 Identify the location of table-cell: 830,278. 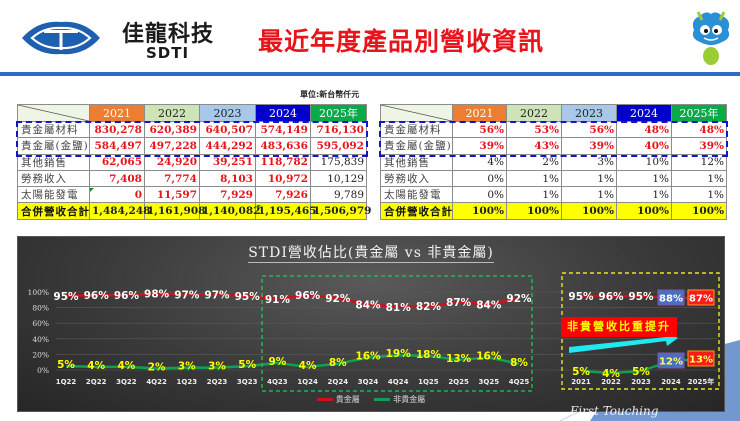
(117, 129).